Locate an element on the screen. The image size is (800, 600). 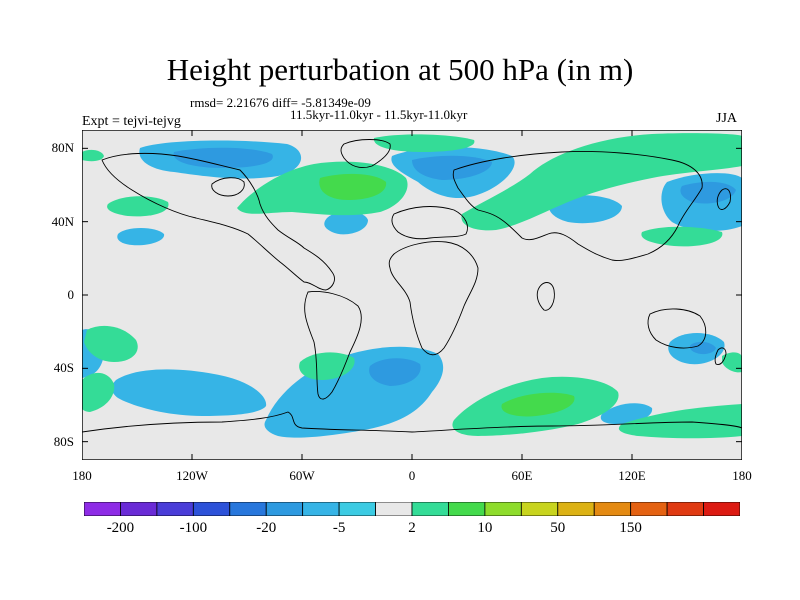
lat-tick-label: 80S is located at coordinates (63, 441).